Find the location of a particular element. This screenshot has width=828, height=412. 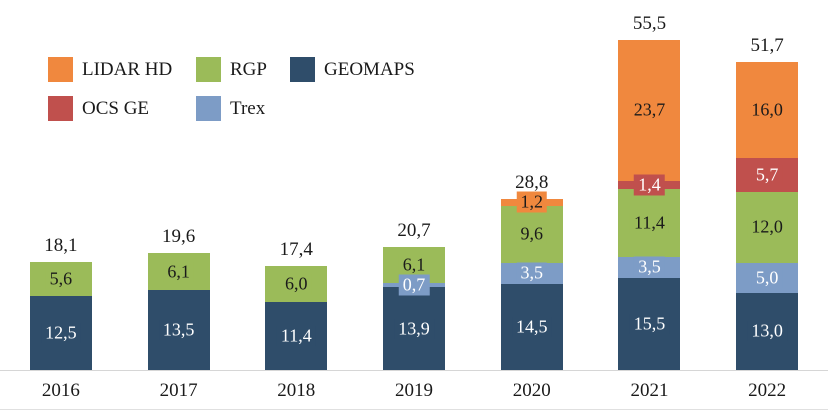

segment-rgp-2016: 5,6 is located at coordinates (60, 279).